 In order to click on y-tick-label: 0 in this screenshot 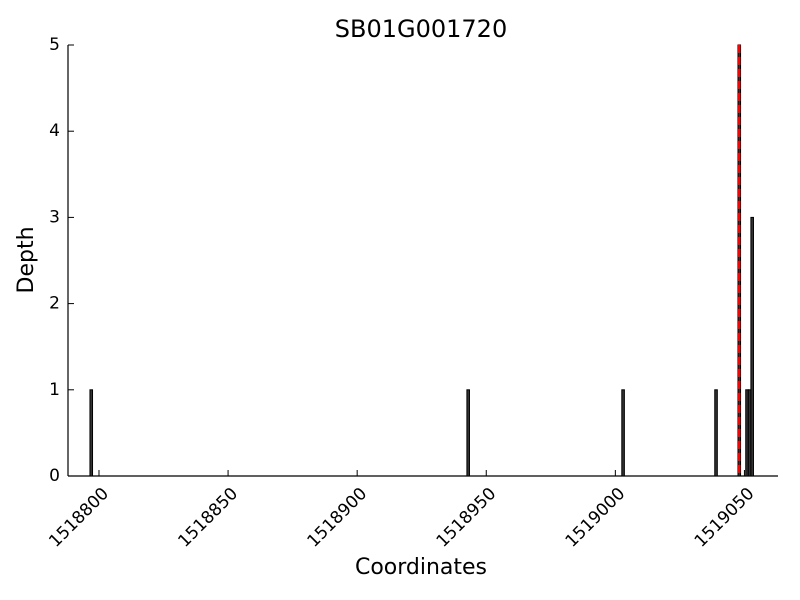, I will do `click(54, 476)`.